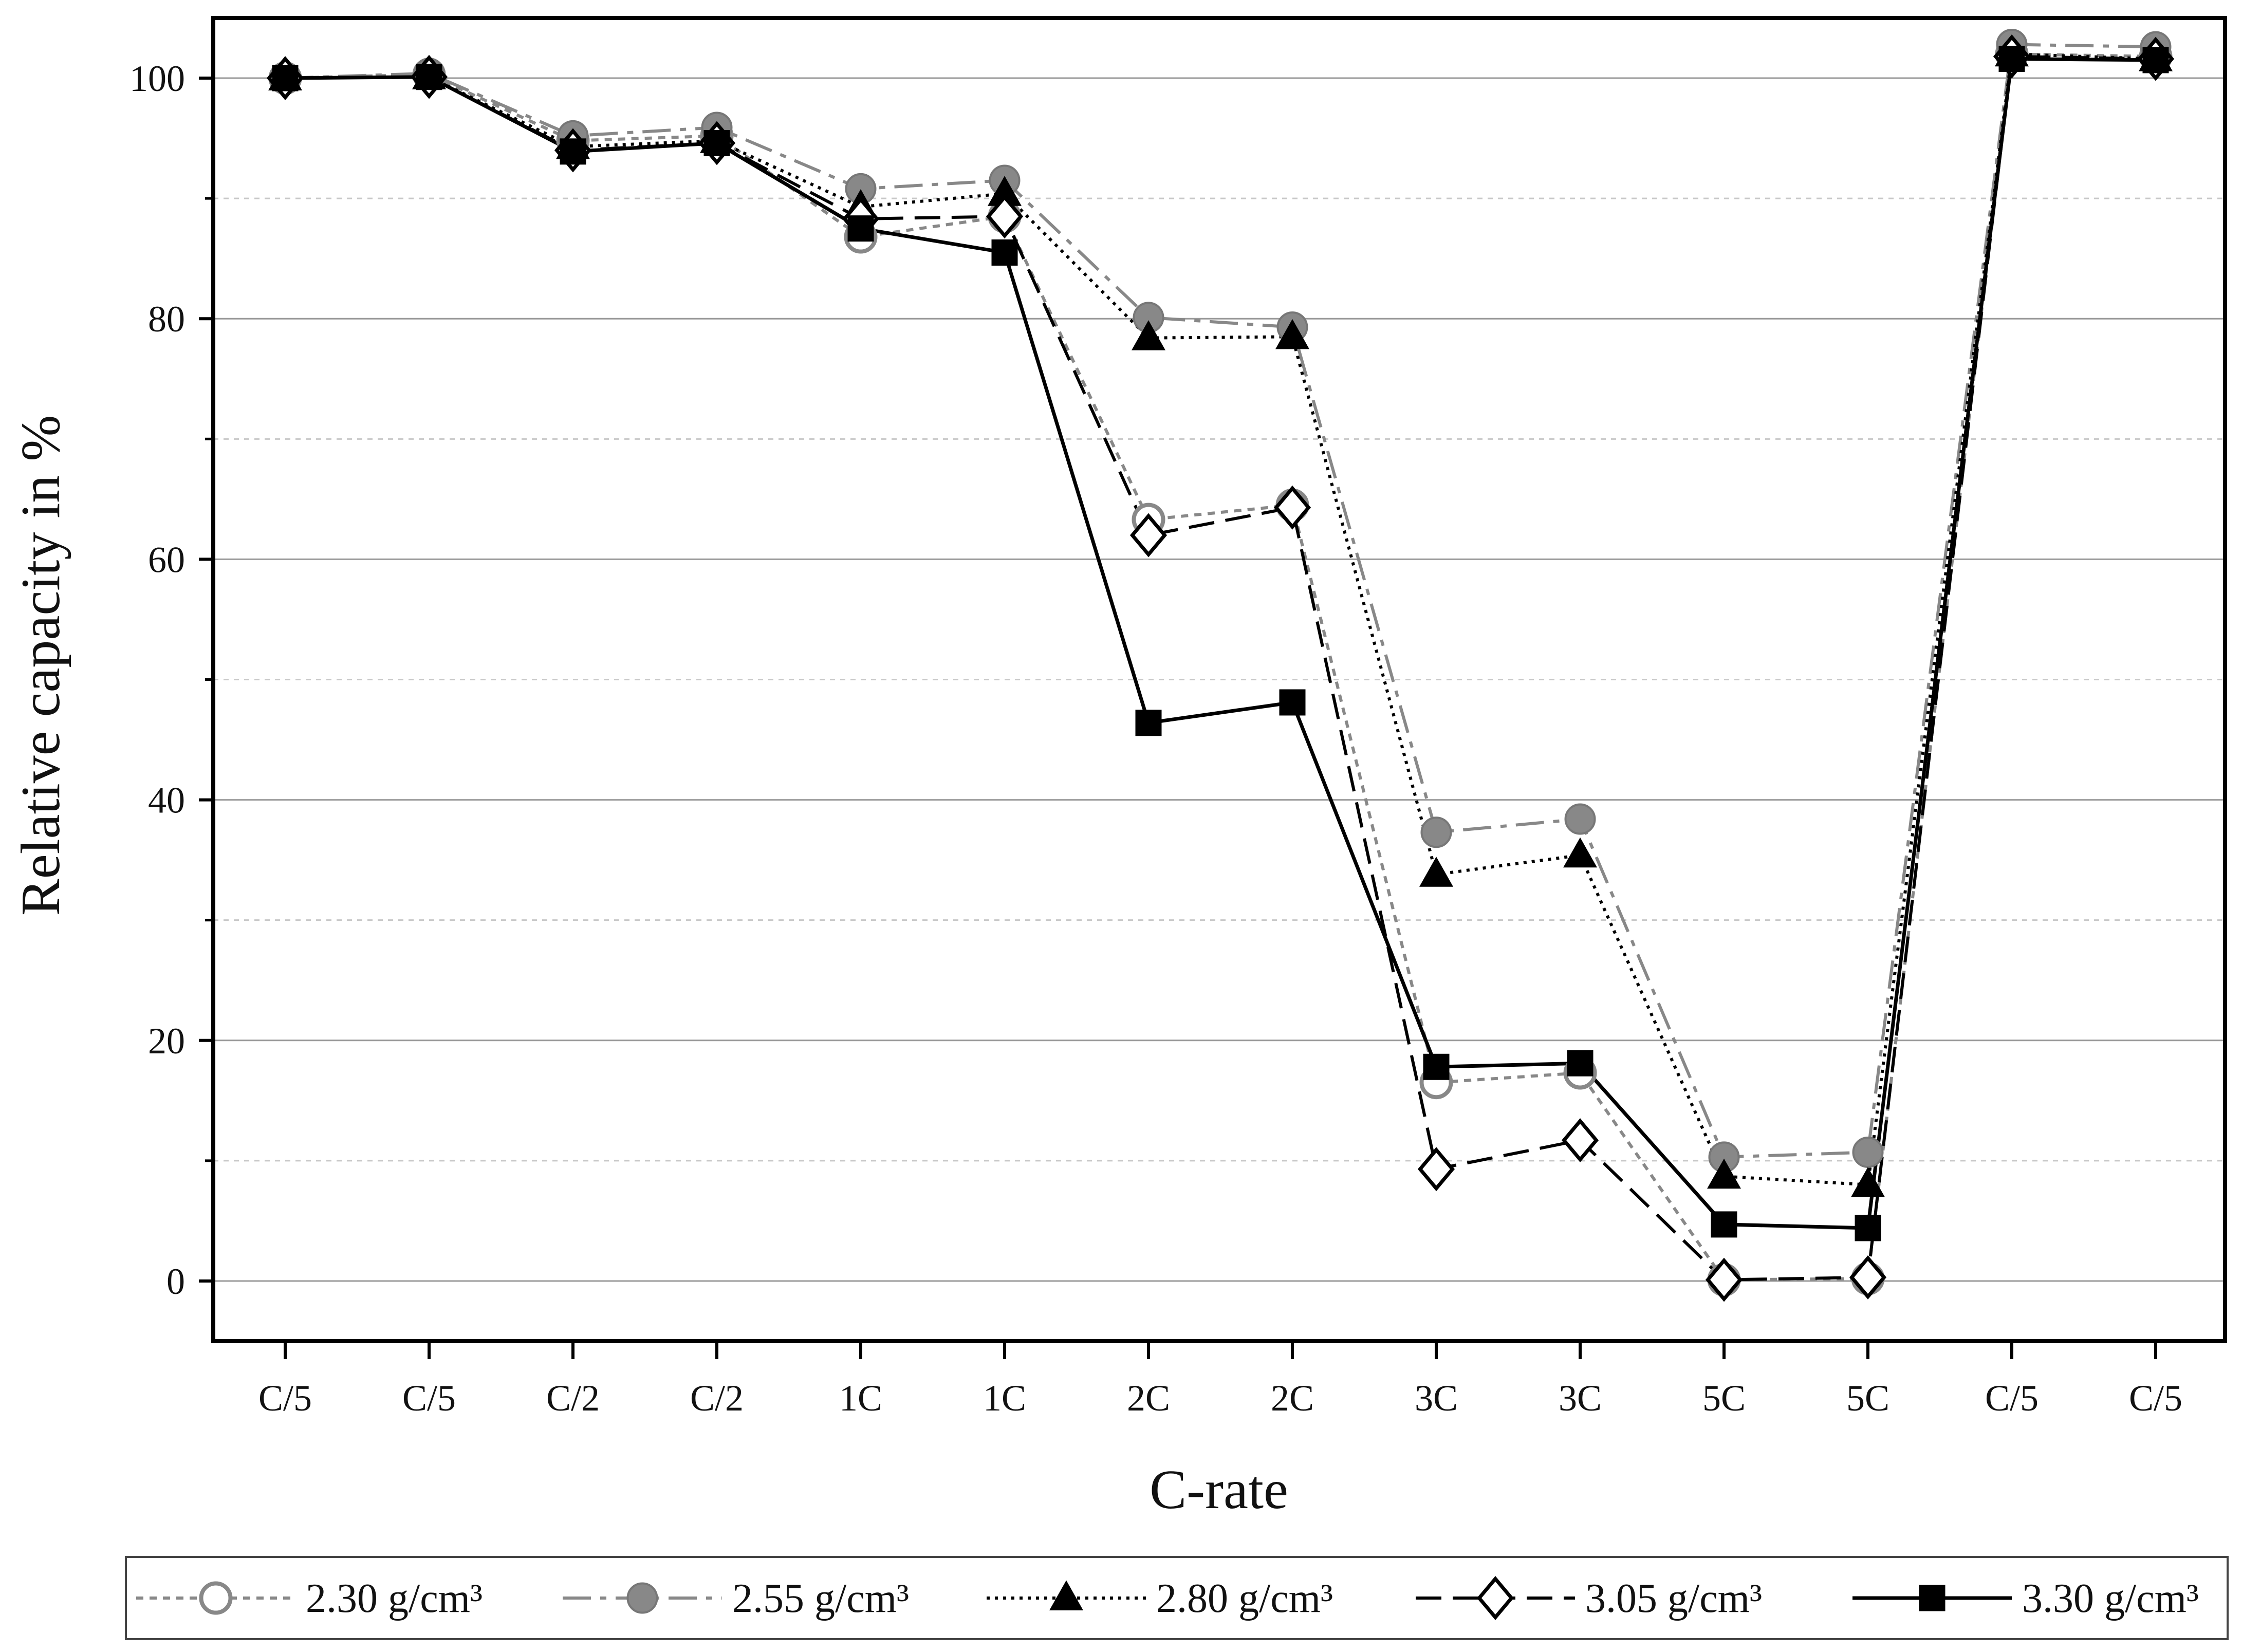 The width and height of the screenshot is (2242, 1652). Describe the element at coordinates (40, 665) in the screenshot. I see `y-axis-title: Relative capacity in %` at that location.